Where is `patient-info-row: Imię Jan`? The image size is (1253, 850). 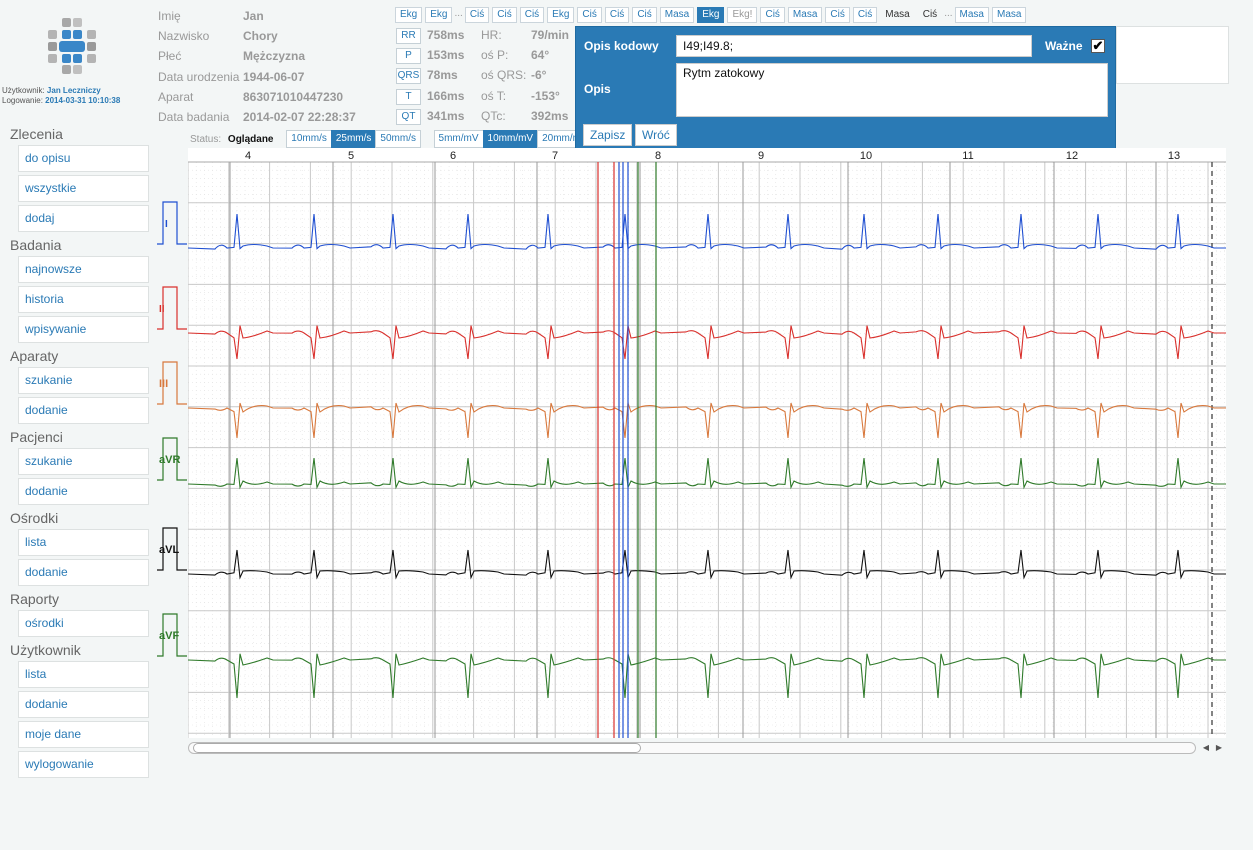
patient-info-row: Imię Jan is located at coordinates (211, 16).